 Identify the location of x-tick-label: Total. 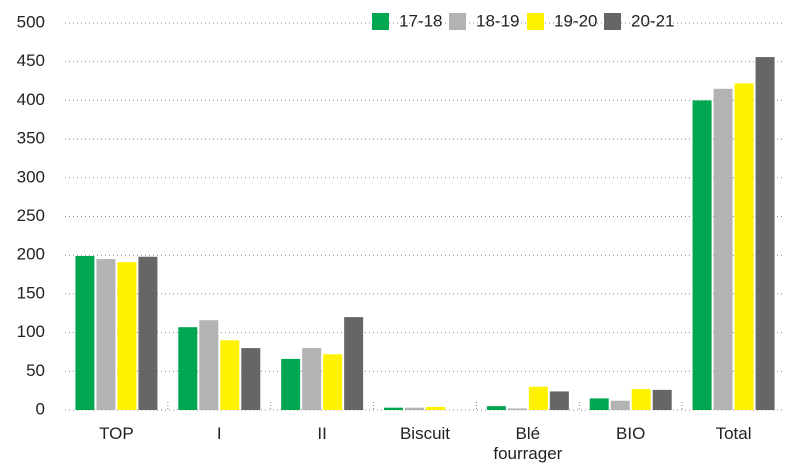
(733, 433).